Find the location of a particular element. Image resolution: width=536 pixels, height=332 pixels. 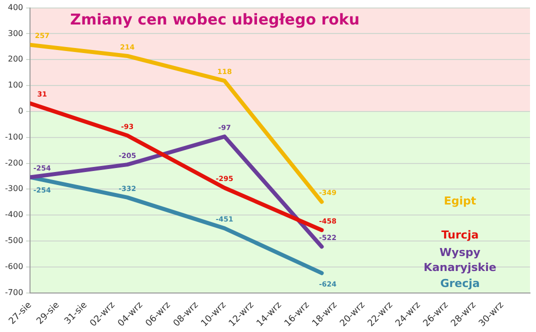

y-tick-label: -600 is located at coordinates (14, 266).